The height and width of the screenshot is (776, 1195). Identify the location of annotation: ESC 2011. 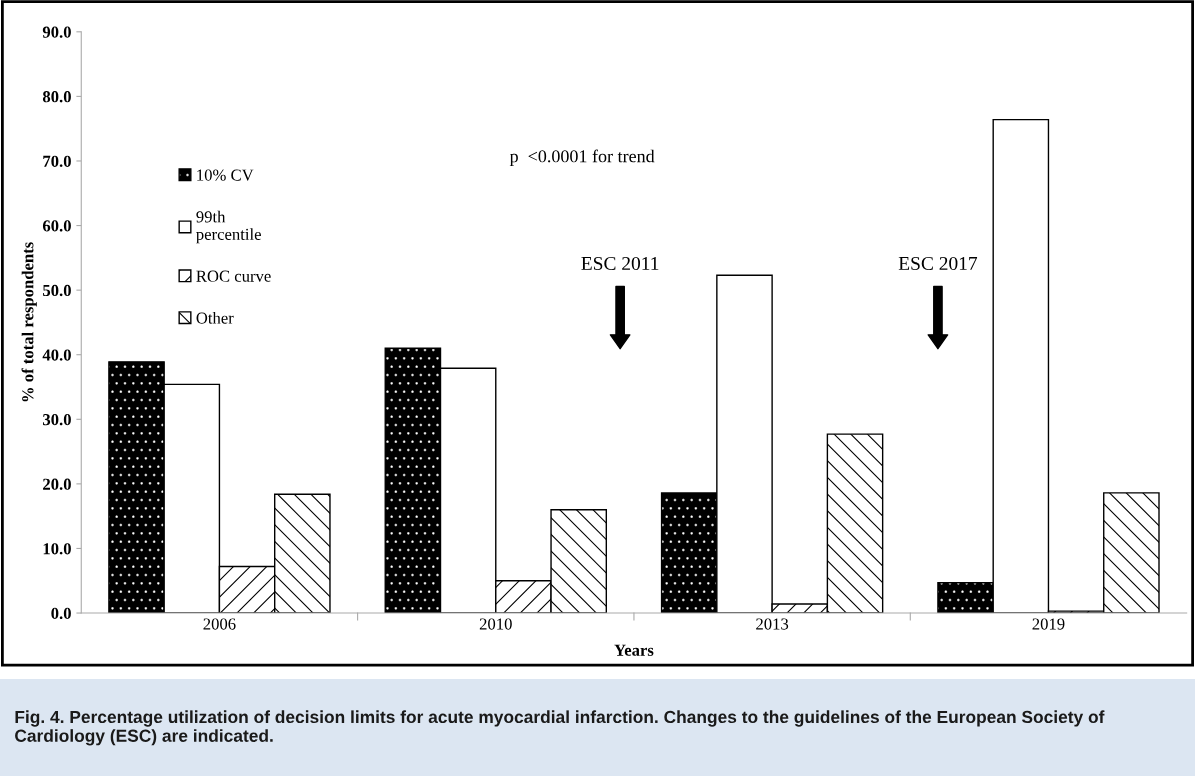
(620, 263).